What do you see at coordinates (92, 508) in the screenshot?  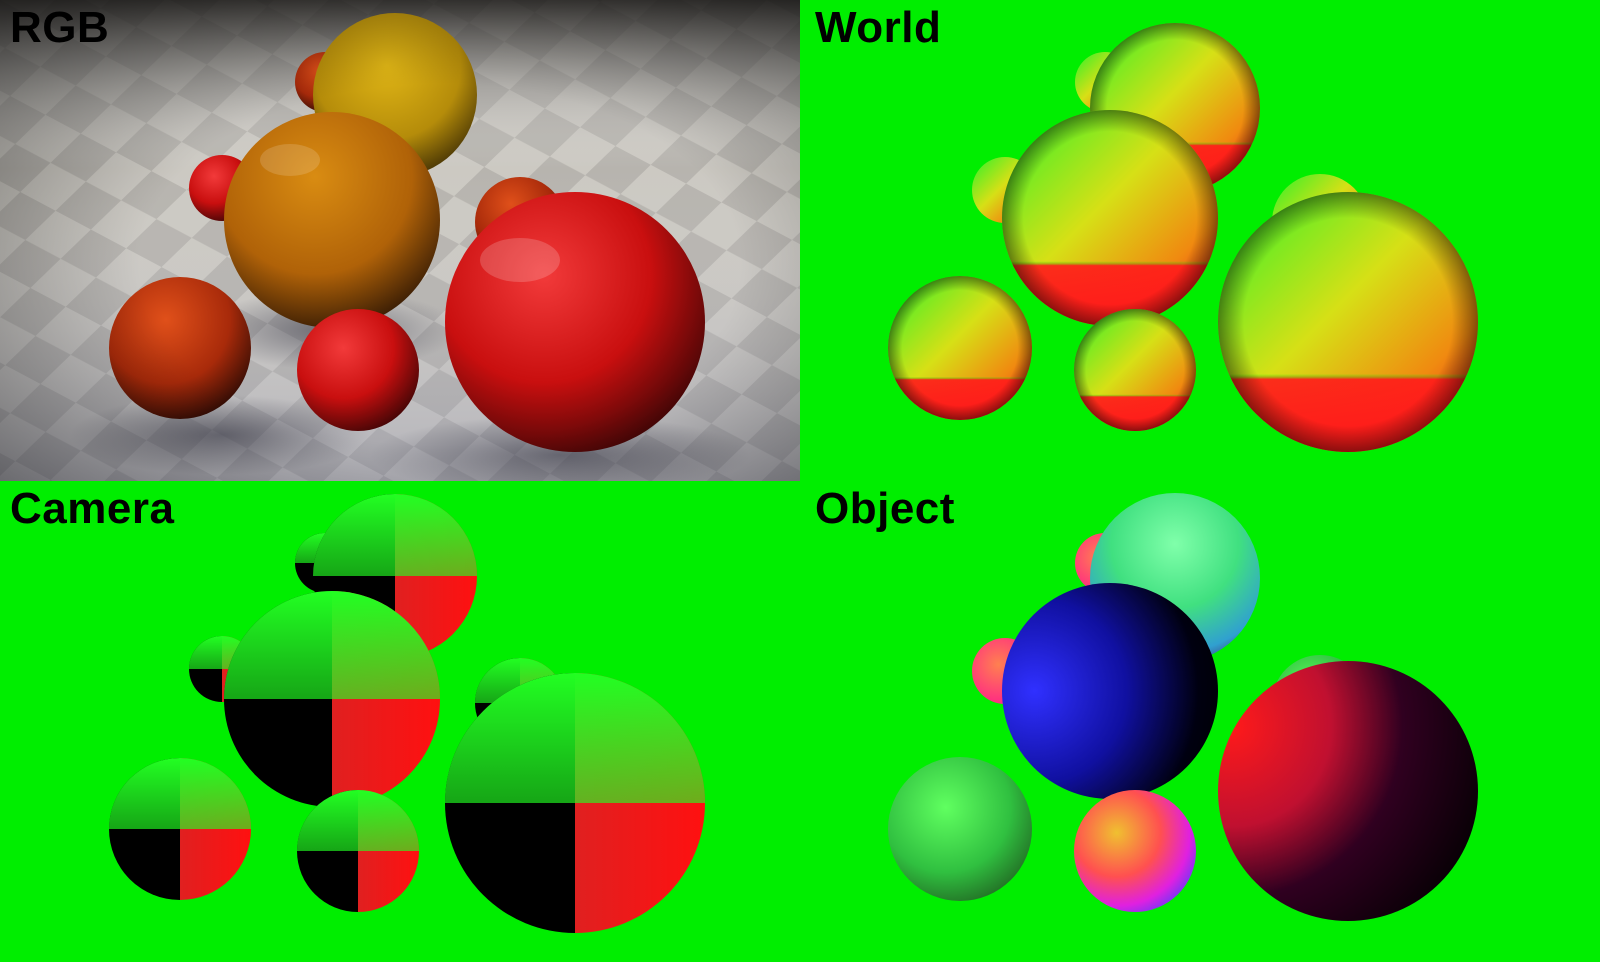 I see `panel-label-camera: Camera` at bounding box center [92, 508].